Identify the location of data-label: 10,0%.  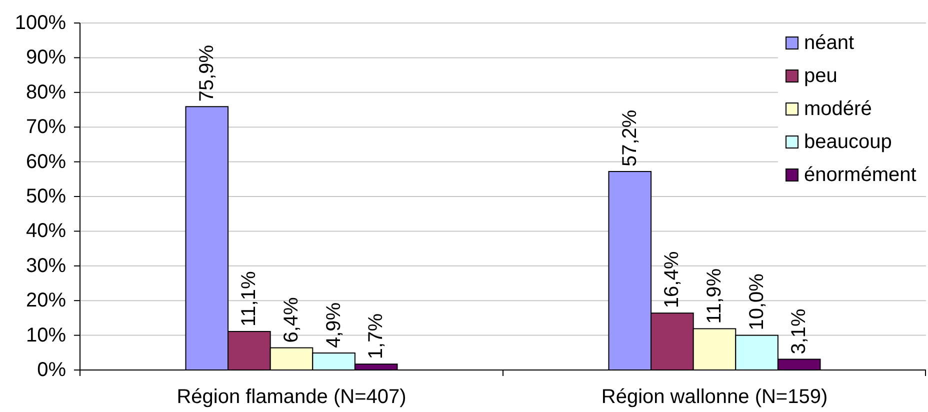
(757, 301).